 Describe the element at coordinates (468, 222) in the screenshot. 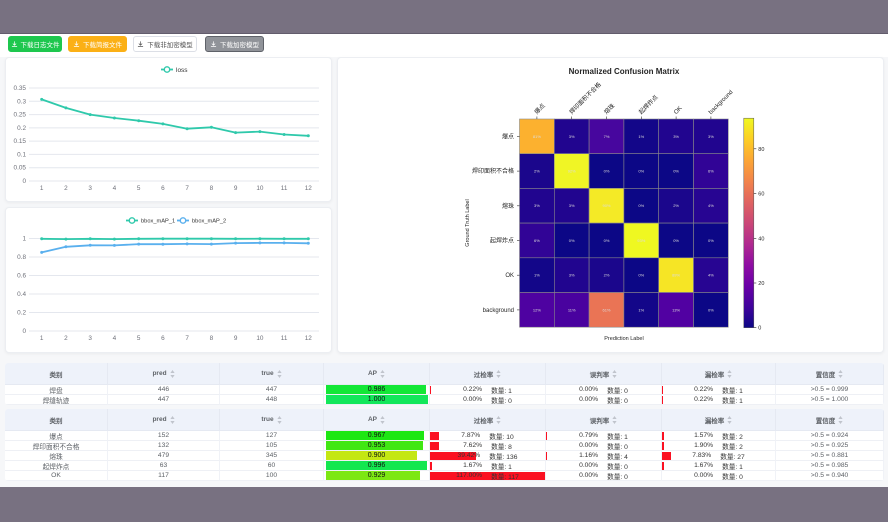

I see `svg-text: Ground Truth Label` at that location.